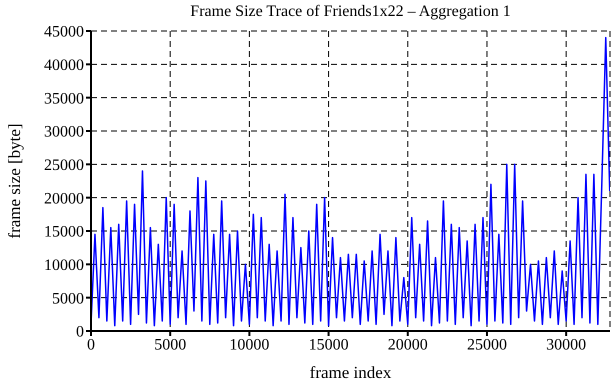  What do you see at coordinates (64, 232) in the screenshot?
I see `y-tick-label: 15000` at bounding box center [64, 232].